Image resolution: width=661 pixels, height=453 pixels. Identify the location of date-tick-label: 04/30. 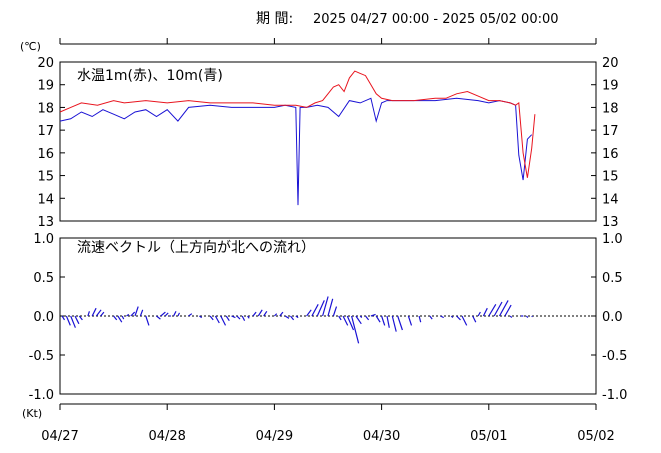
(381, 436).